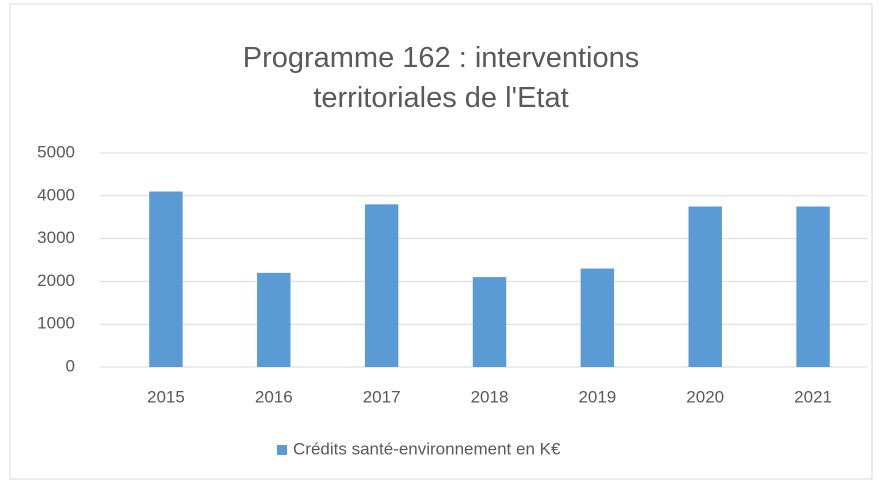 Image resolution: width=883 pixels, height=484 pixels. Describe the element at coordinates (56, 323) in the screenshot. I see `y-tick-label: 1000` at that location.